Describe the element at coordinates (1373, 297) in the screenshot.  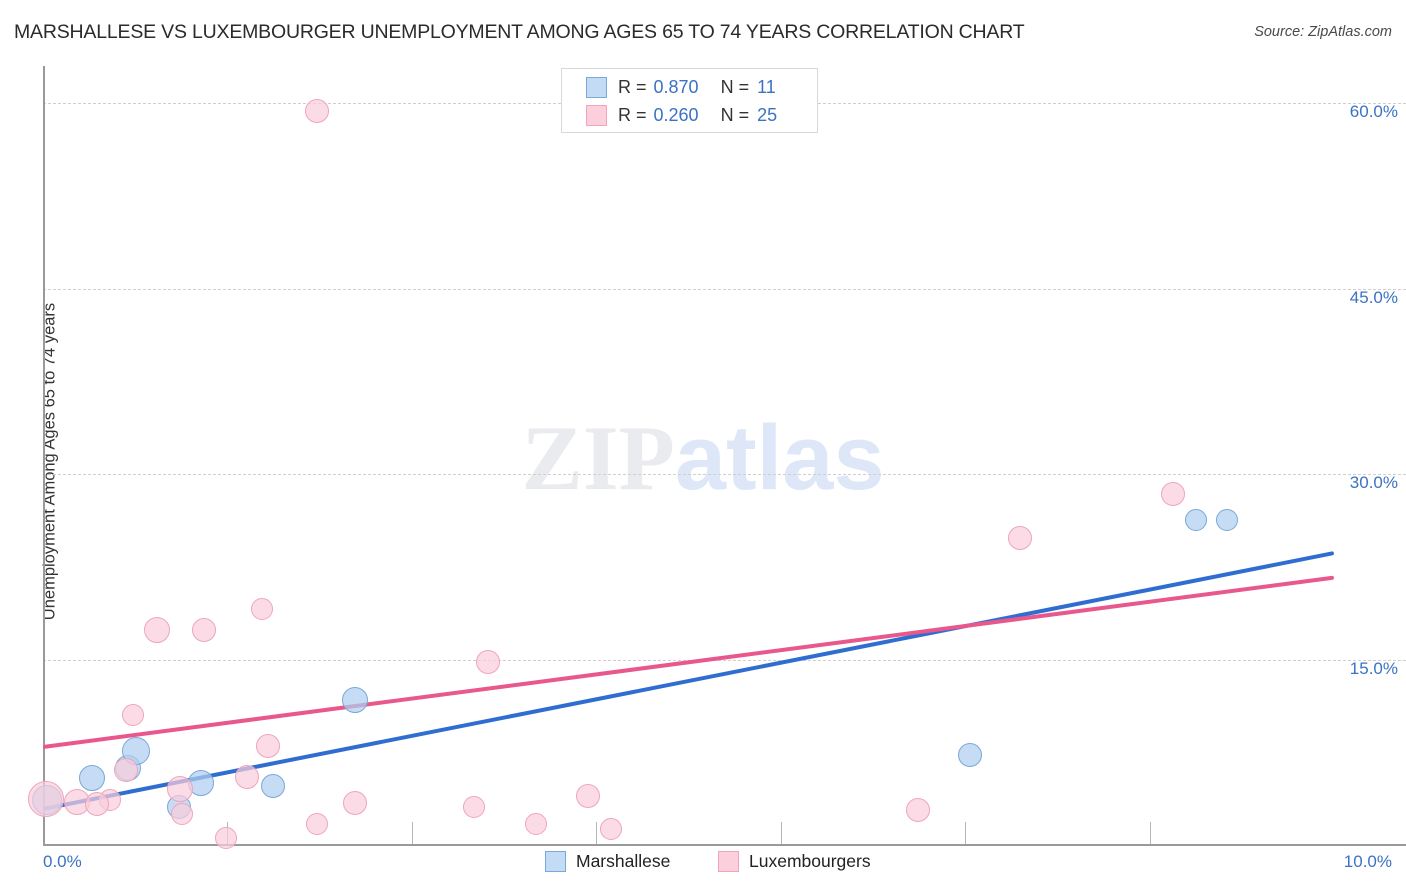
I see `y-axis-tick-label: 45.0%` at that location.